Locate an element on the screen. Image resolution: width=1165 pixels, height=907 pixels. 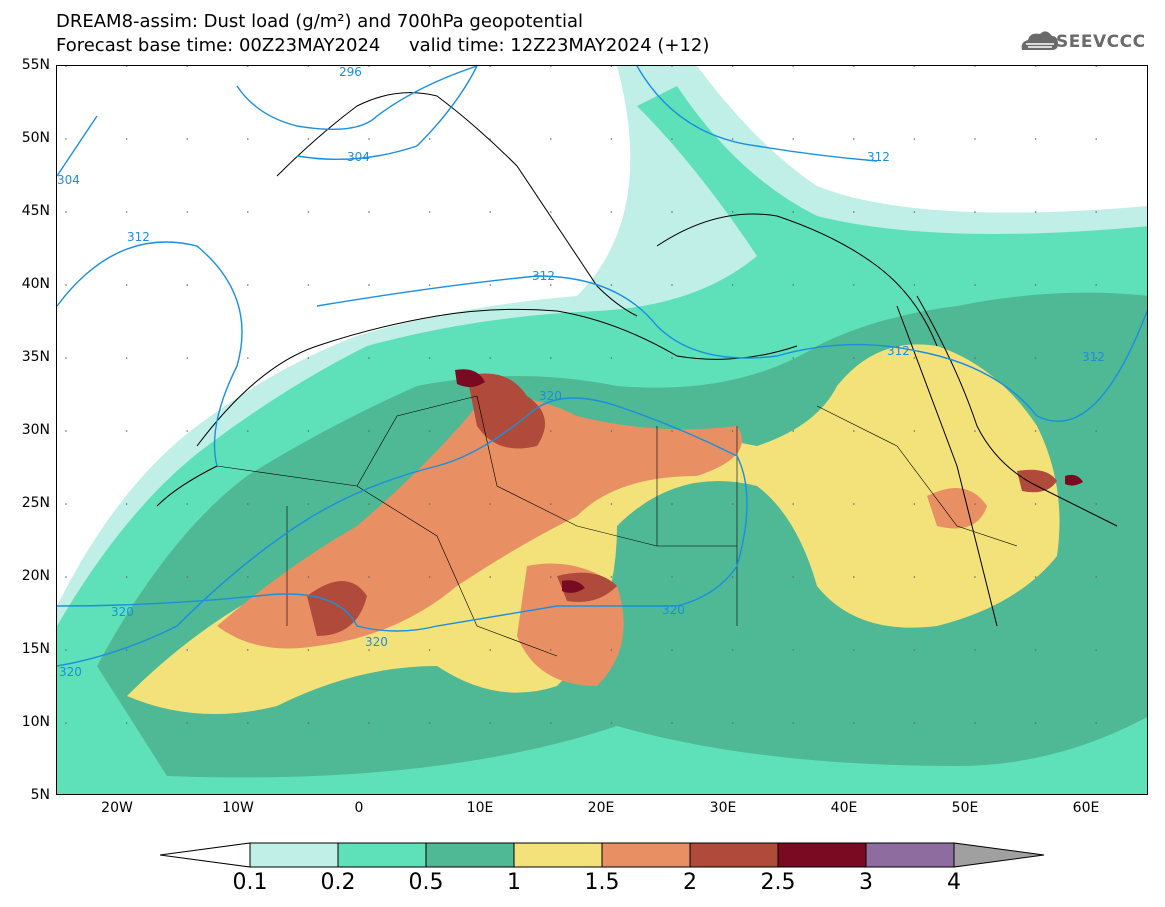
lat-label-10N: 10N is located at coordinates (35, 722).